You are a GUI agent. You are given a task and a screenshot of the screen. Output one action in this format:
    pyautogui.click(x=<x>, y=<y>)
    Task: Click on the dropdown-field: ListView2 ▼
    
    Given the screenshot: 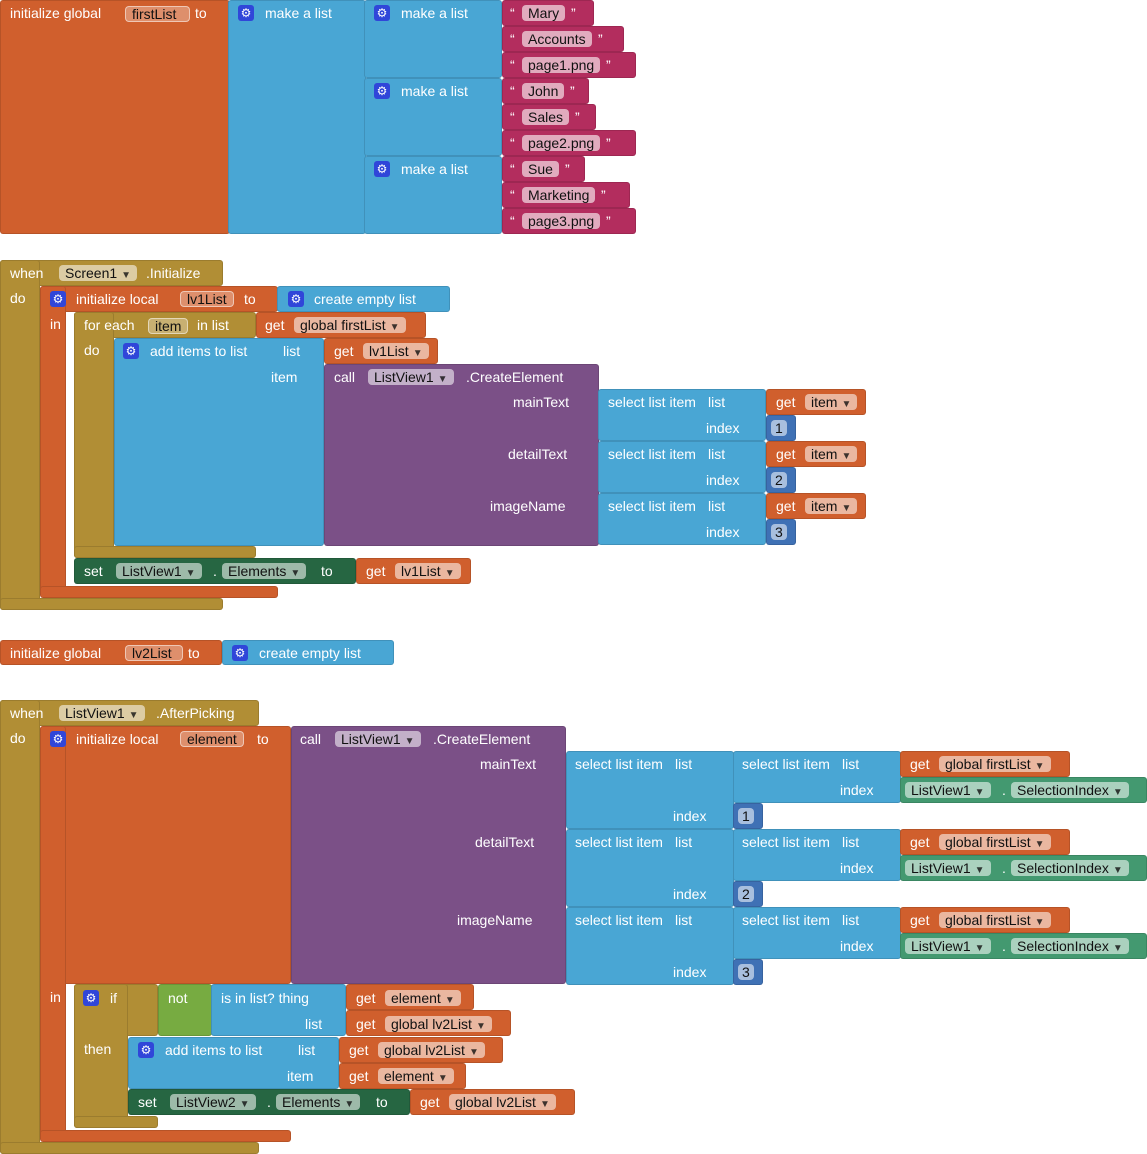 What is the action you would take?
    pyautogui.click(x=213, y=1102)
    